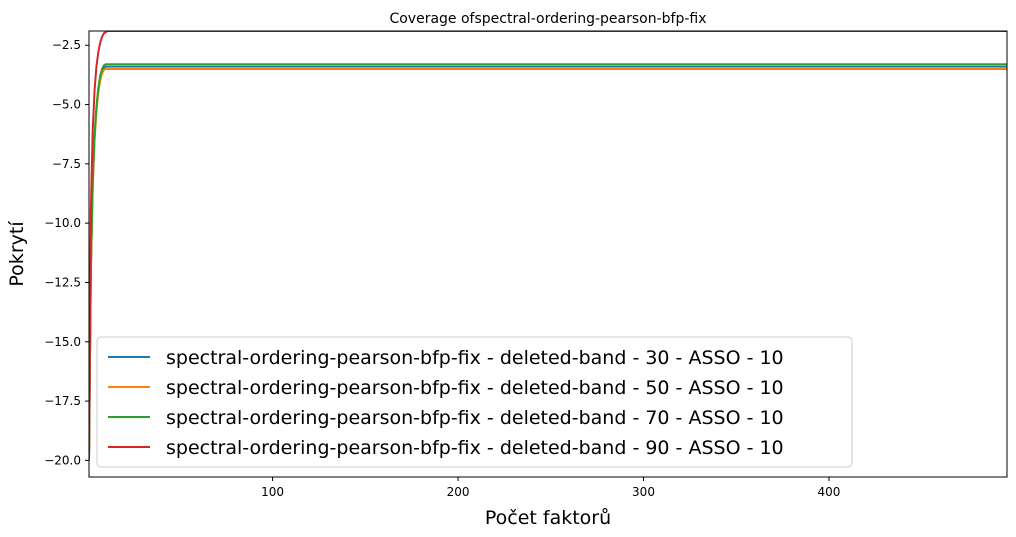 This screenshot has width=1016, height=537. I want to click on y-tick-label: −12.5, so click(62, 282).